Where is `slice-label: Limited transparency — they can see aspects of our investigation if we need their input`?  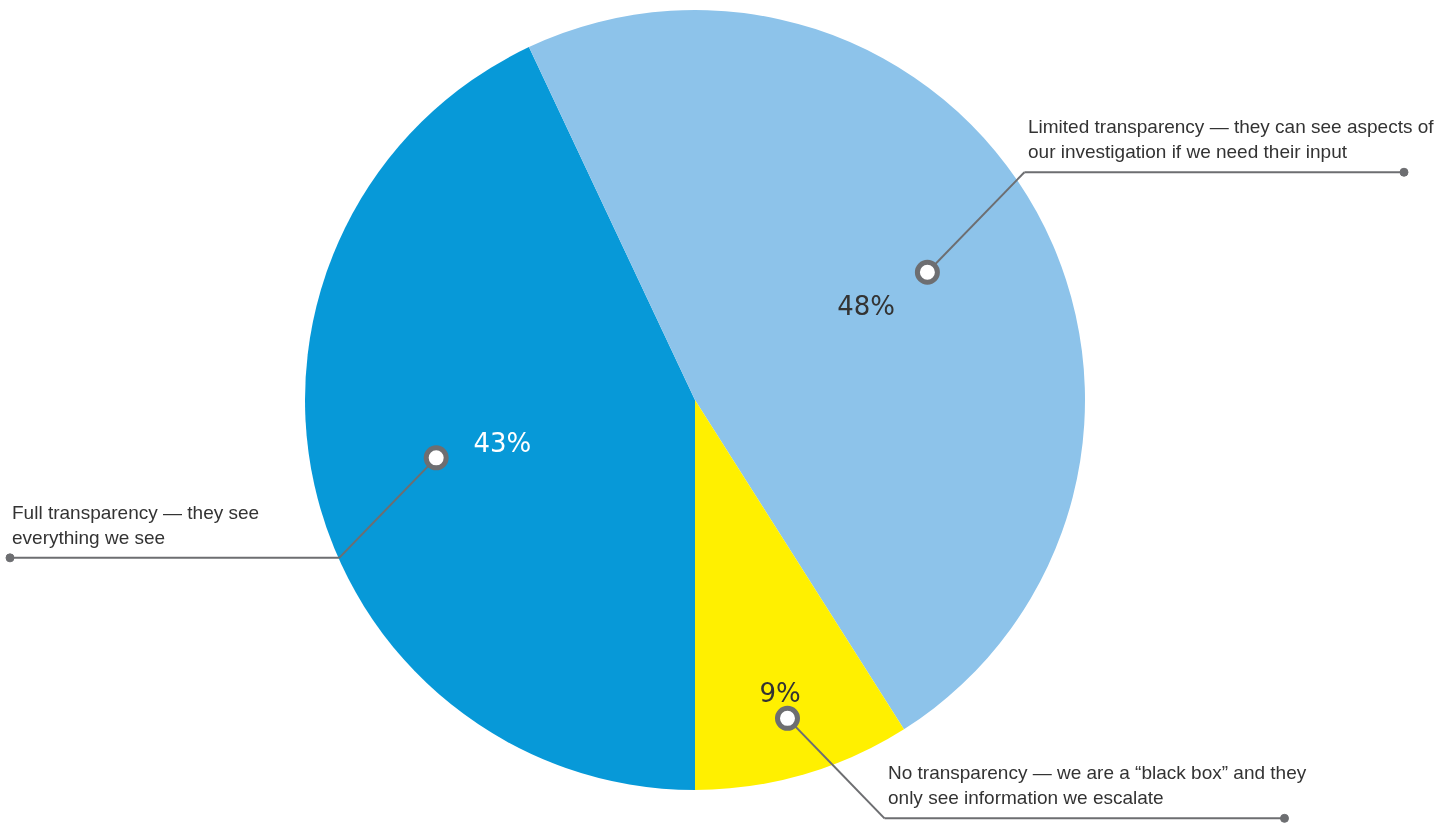
slice-label: Limited transparency — they can see aspects of our investigation if we need their input is located at coordinates (1231, 139).